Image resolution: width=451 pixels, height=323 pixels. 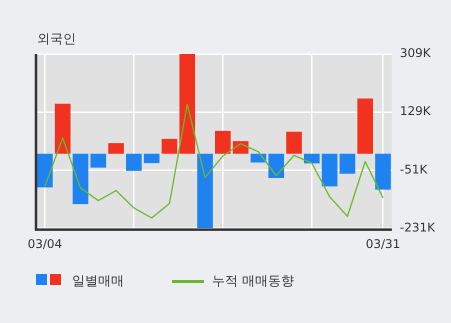 What do you see at coordinates (253, 281) in the screenshot?
I see `legend-label: 누적 매매동향` at bounding box center [253, 281].